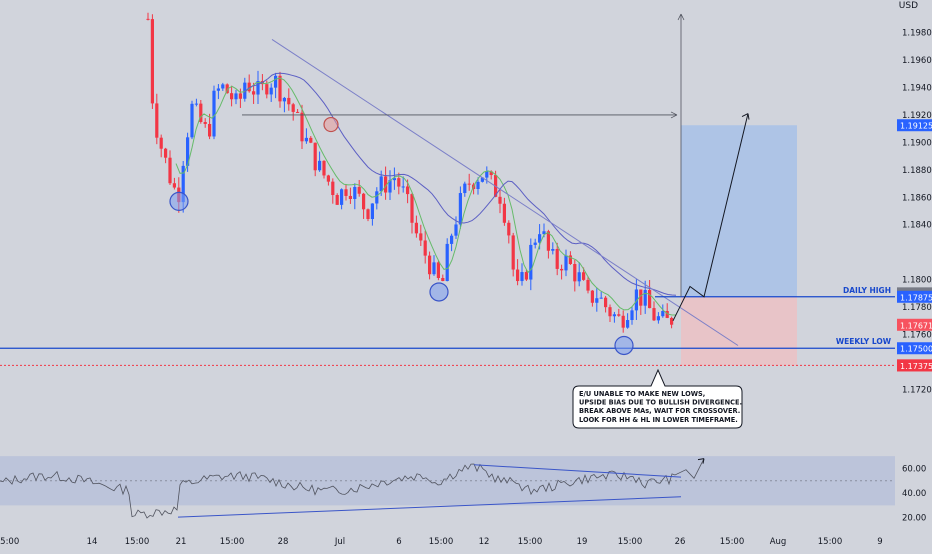 The image size is (932, 554). I want to click on weekly-low-label: WEEKLY LOW, so click(864, 341).